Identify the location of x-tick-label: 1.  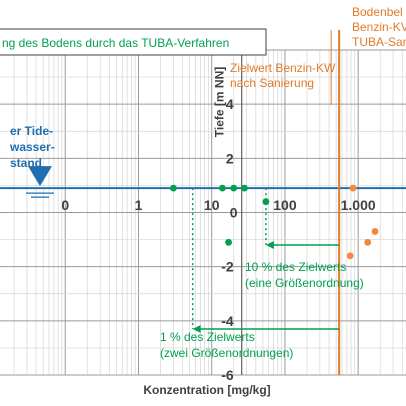
(139, 205).